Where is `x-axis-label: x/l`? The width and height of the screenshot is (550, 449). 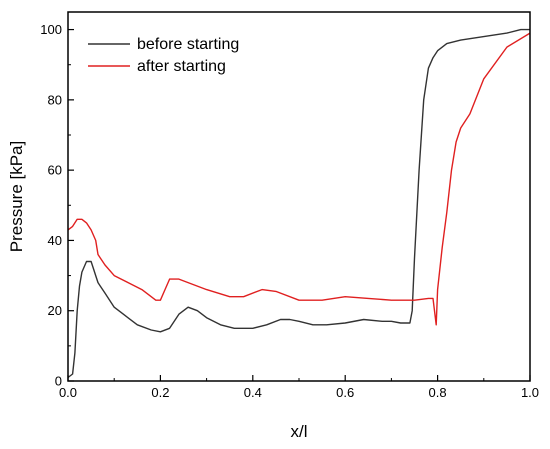
x-axis-label: x/l is located at coordinates (299, 431).